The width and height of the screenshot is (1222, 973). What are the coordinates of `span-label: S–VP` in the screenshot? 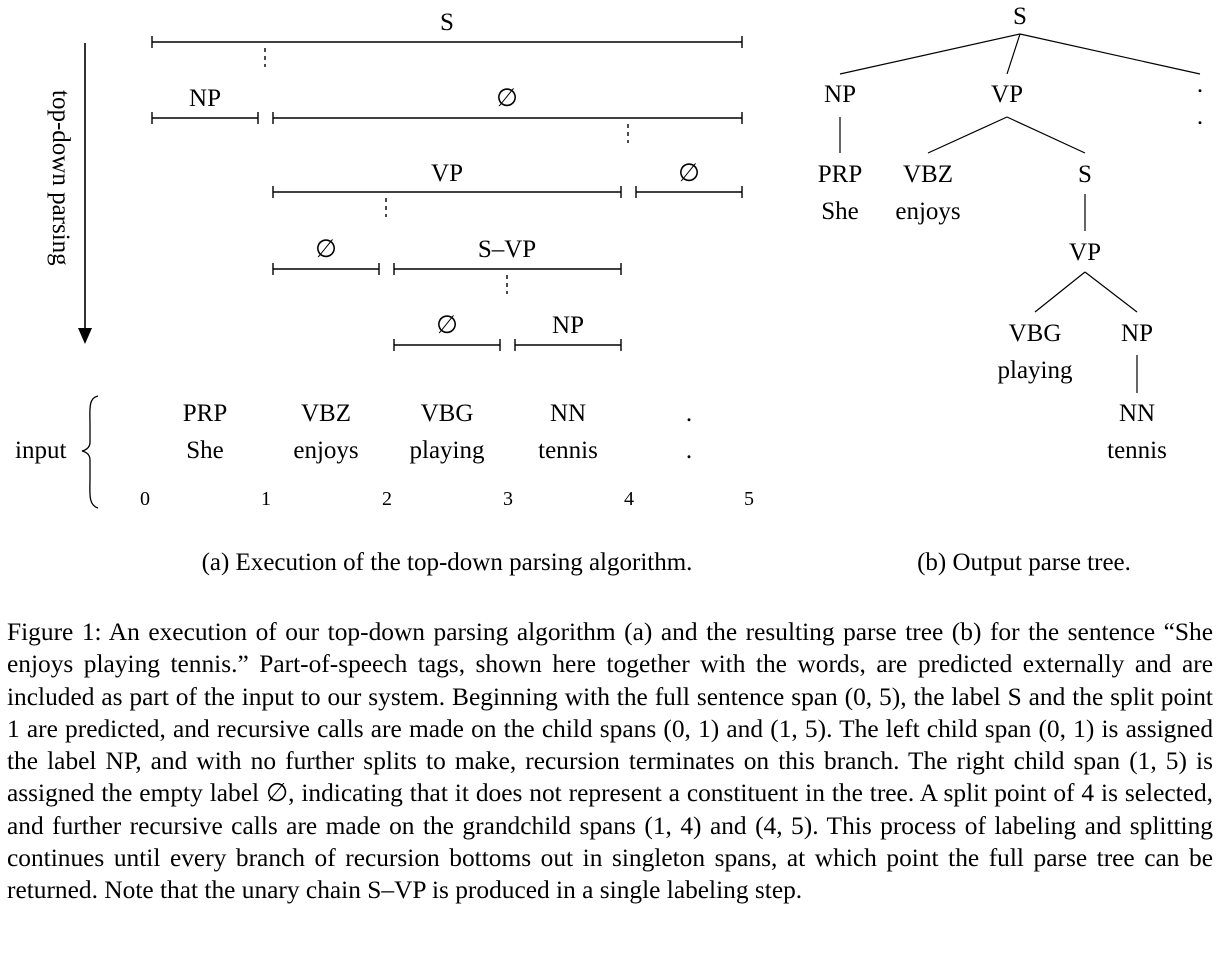 It's located at (507, 249).